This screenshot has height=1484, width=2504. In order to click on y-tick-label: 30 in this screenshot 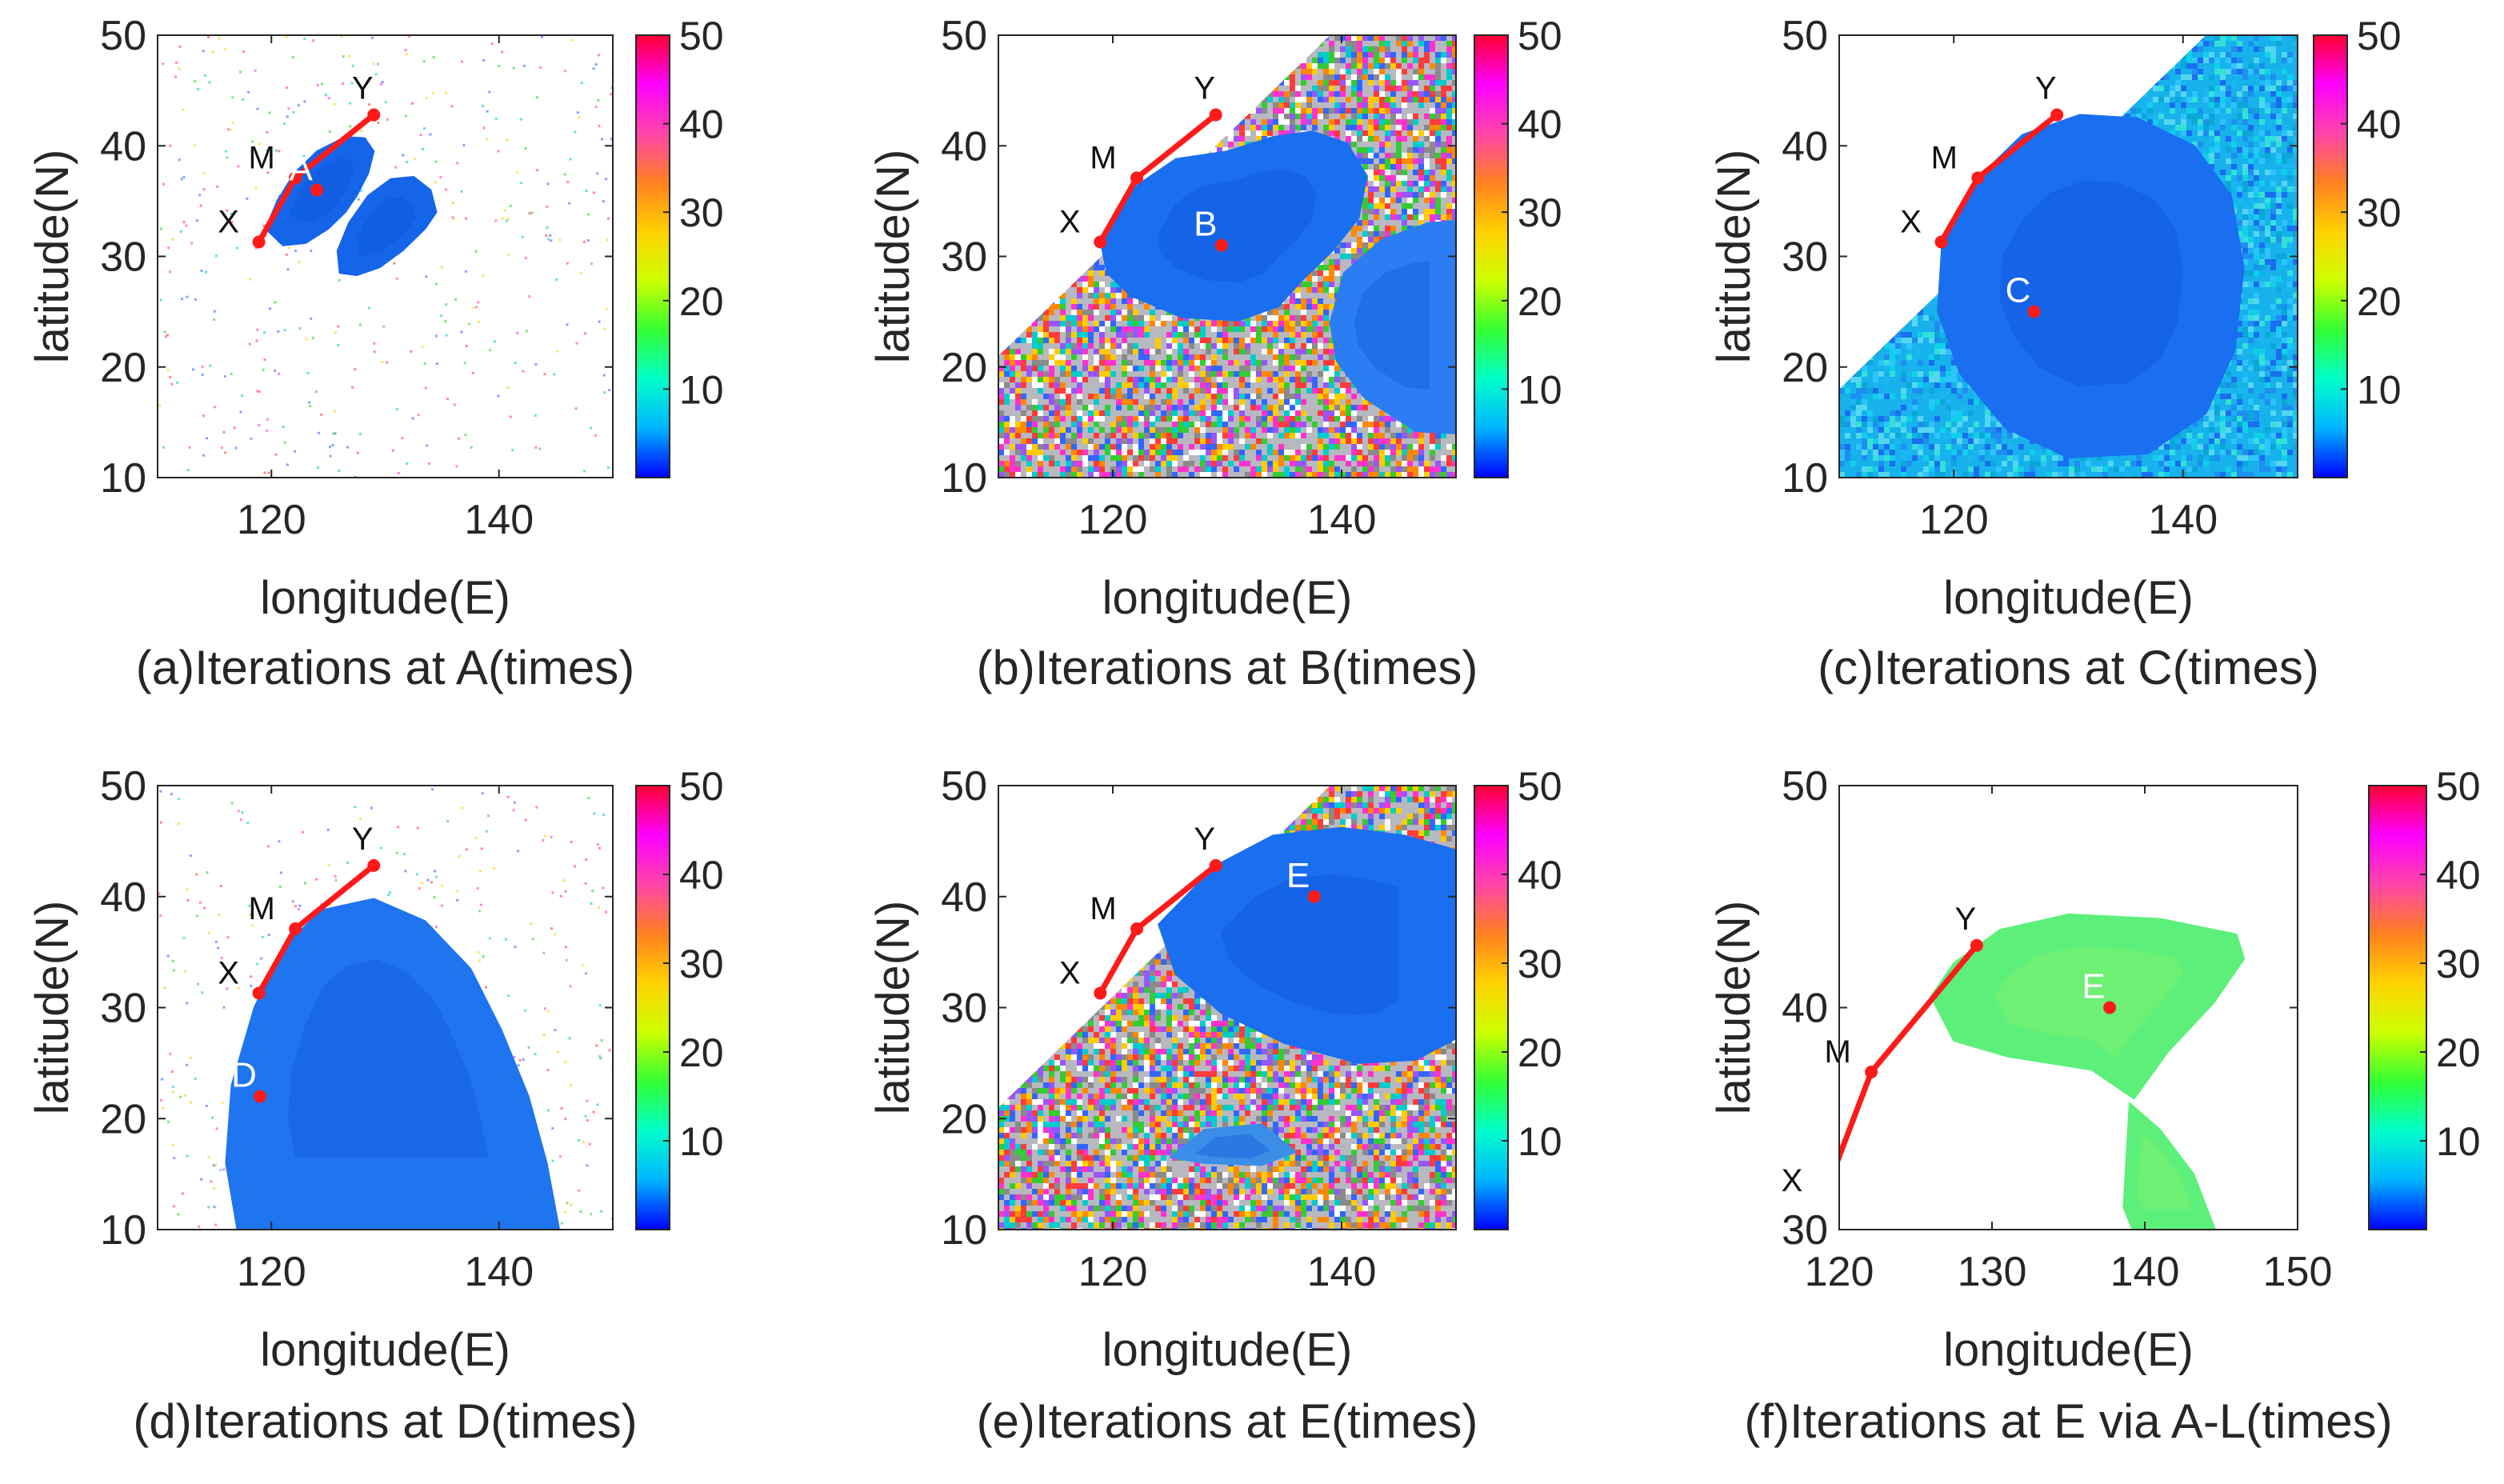, I will do `click(123, 257)`.